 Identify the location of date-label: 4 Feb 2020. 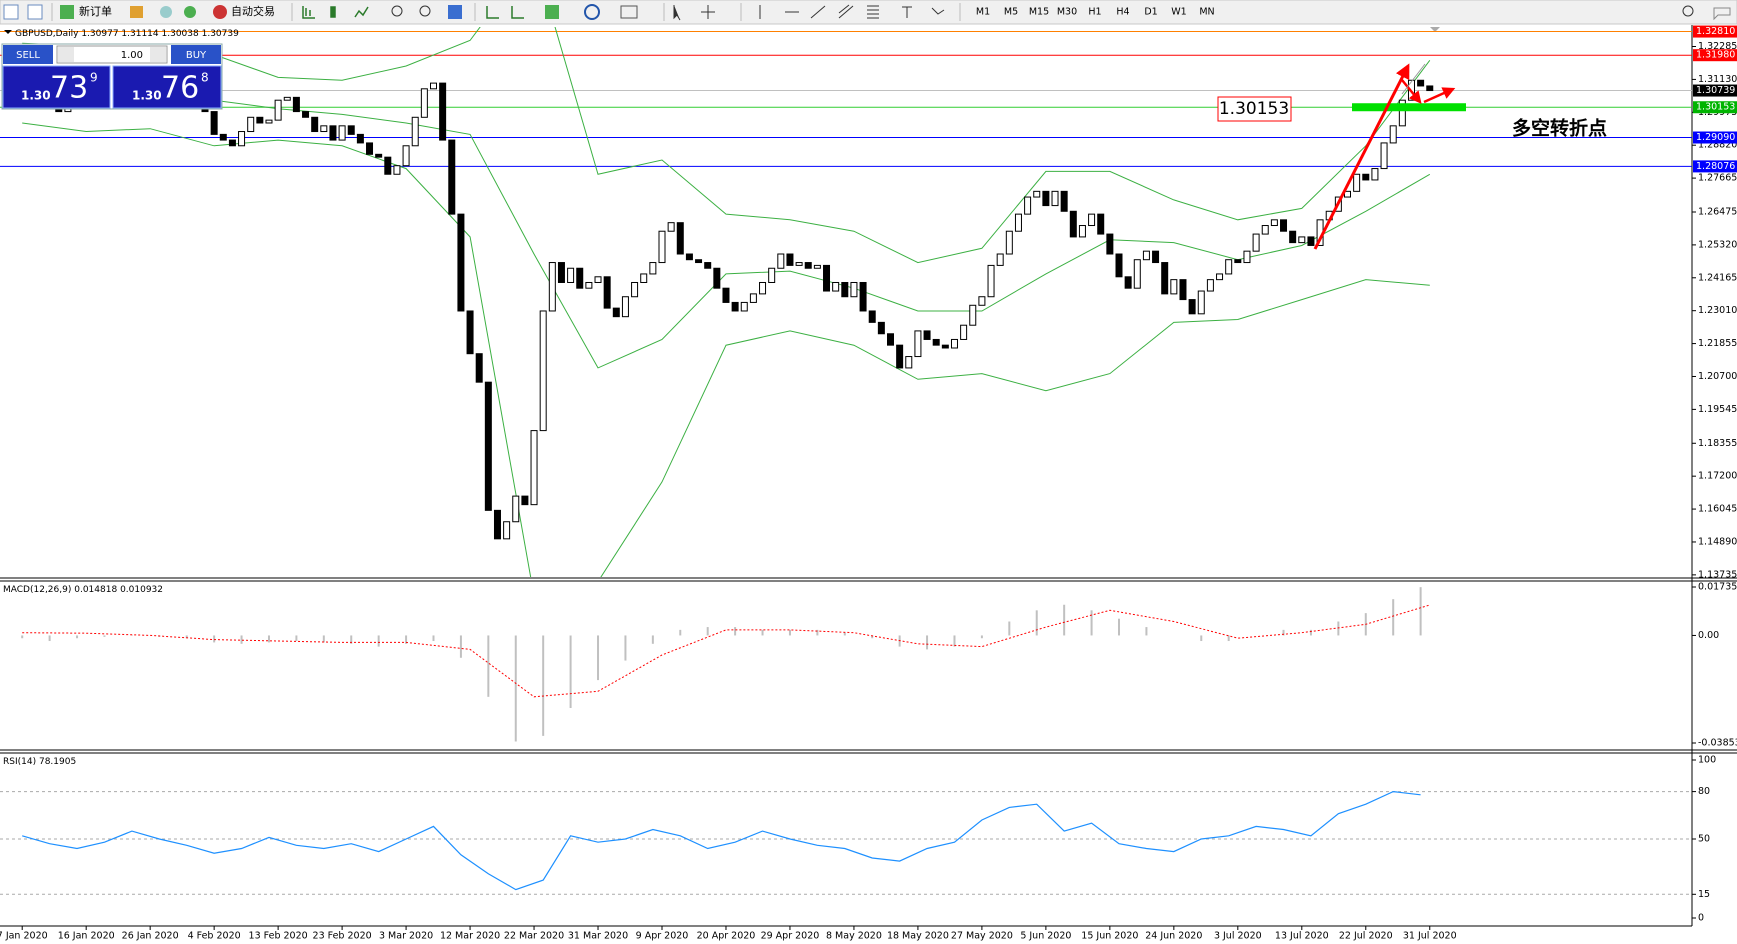
(214, 936).